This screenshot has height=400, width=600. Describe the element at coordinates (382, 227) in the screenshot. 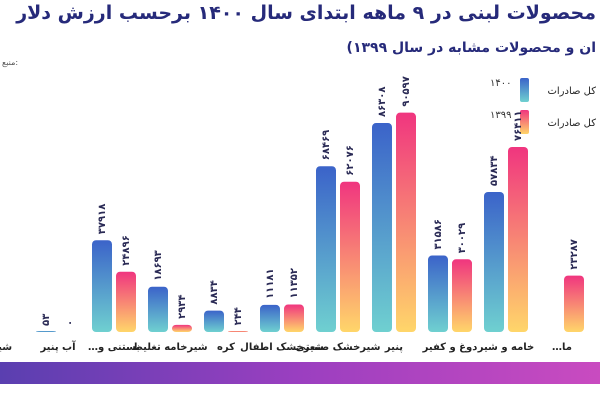

I see `bar-۱۴۰۰-3` at that location.